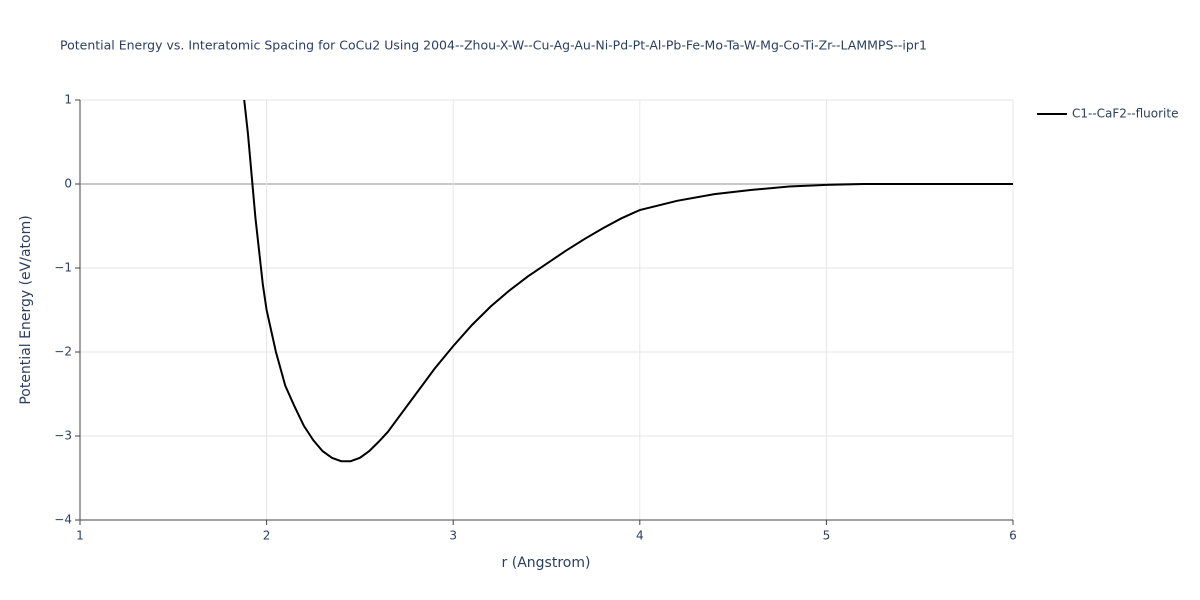 This screenshot has height=600, width=1200. I want to click on y-tick-label: −4, so click(63, 520).